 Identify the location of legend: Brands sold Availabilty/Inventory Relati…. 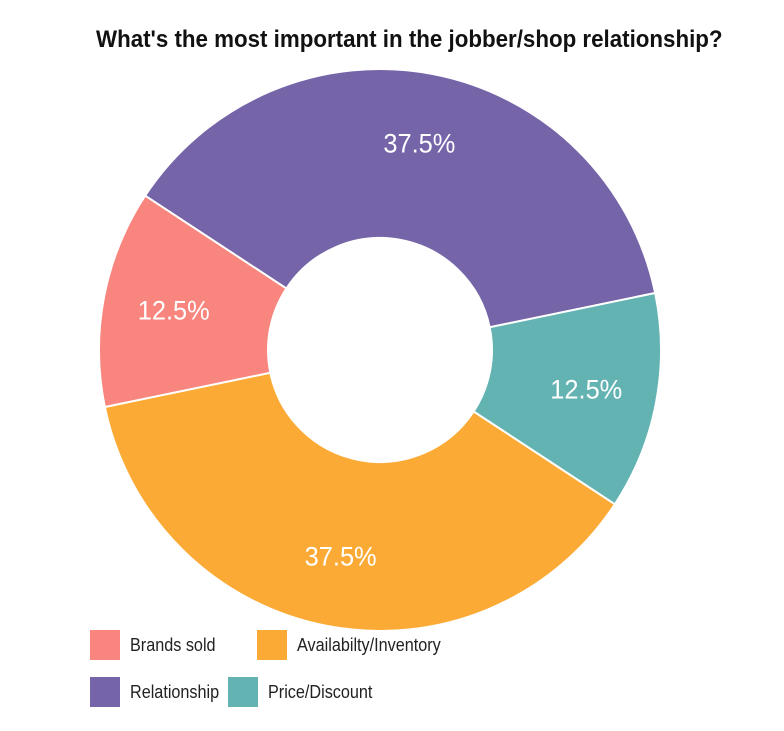
(330, 675).